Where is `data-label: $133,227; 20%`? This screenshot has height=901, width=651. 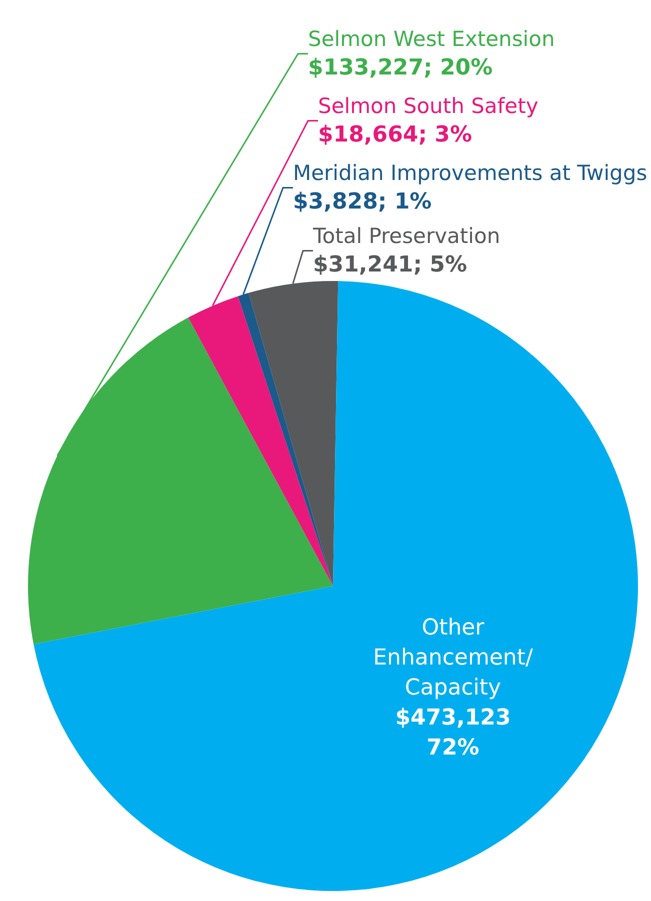 data-label: $133,227; 20% is located at coordinates (400, 68).